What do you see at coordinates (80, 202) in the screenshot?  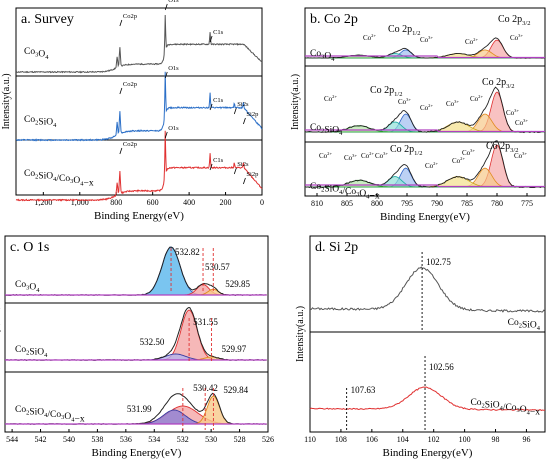 I see `x-tick-label: 1,000` at bounding box center [80, 202].